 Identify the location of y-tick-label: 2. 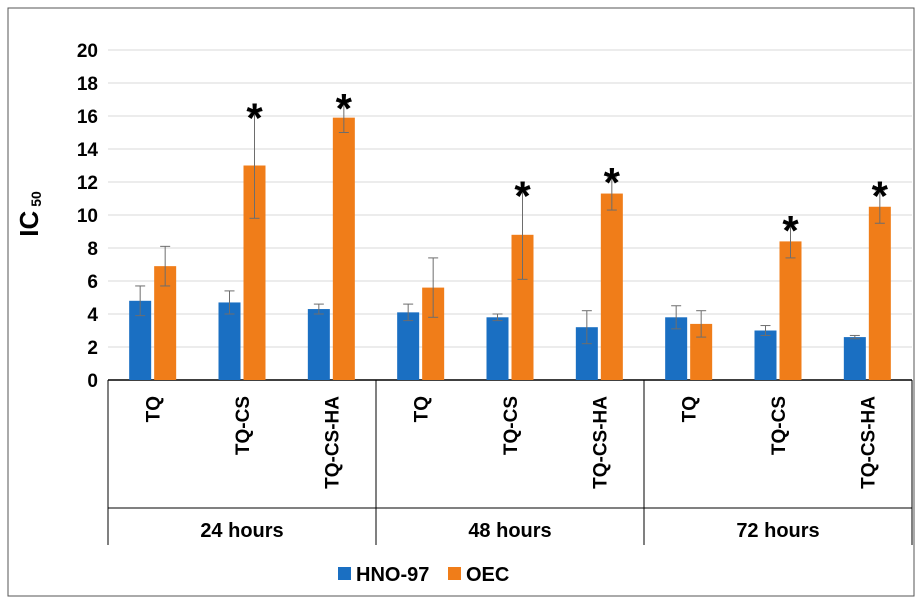
(92, 348).